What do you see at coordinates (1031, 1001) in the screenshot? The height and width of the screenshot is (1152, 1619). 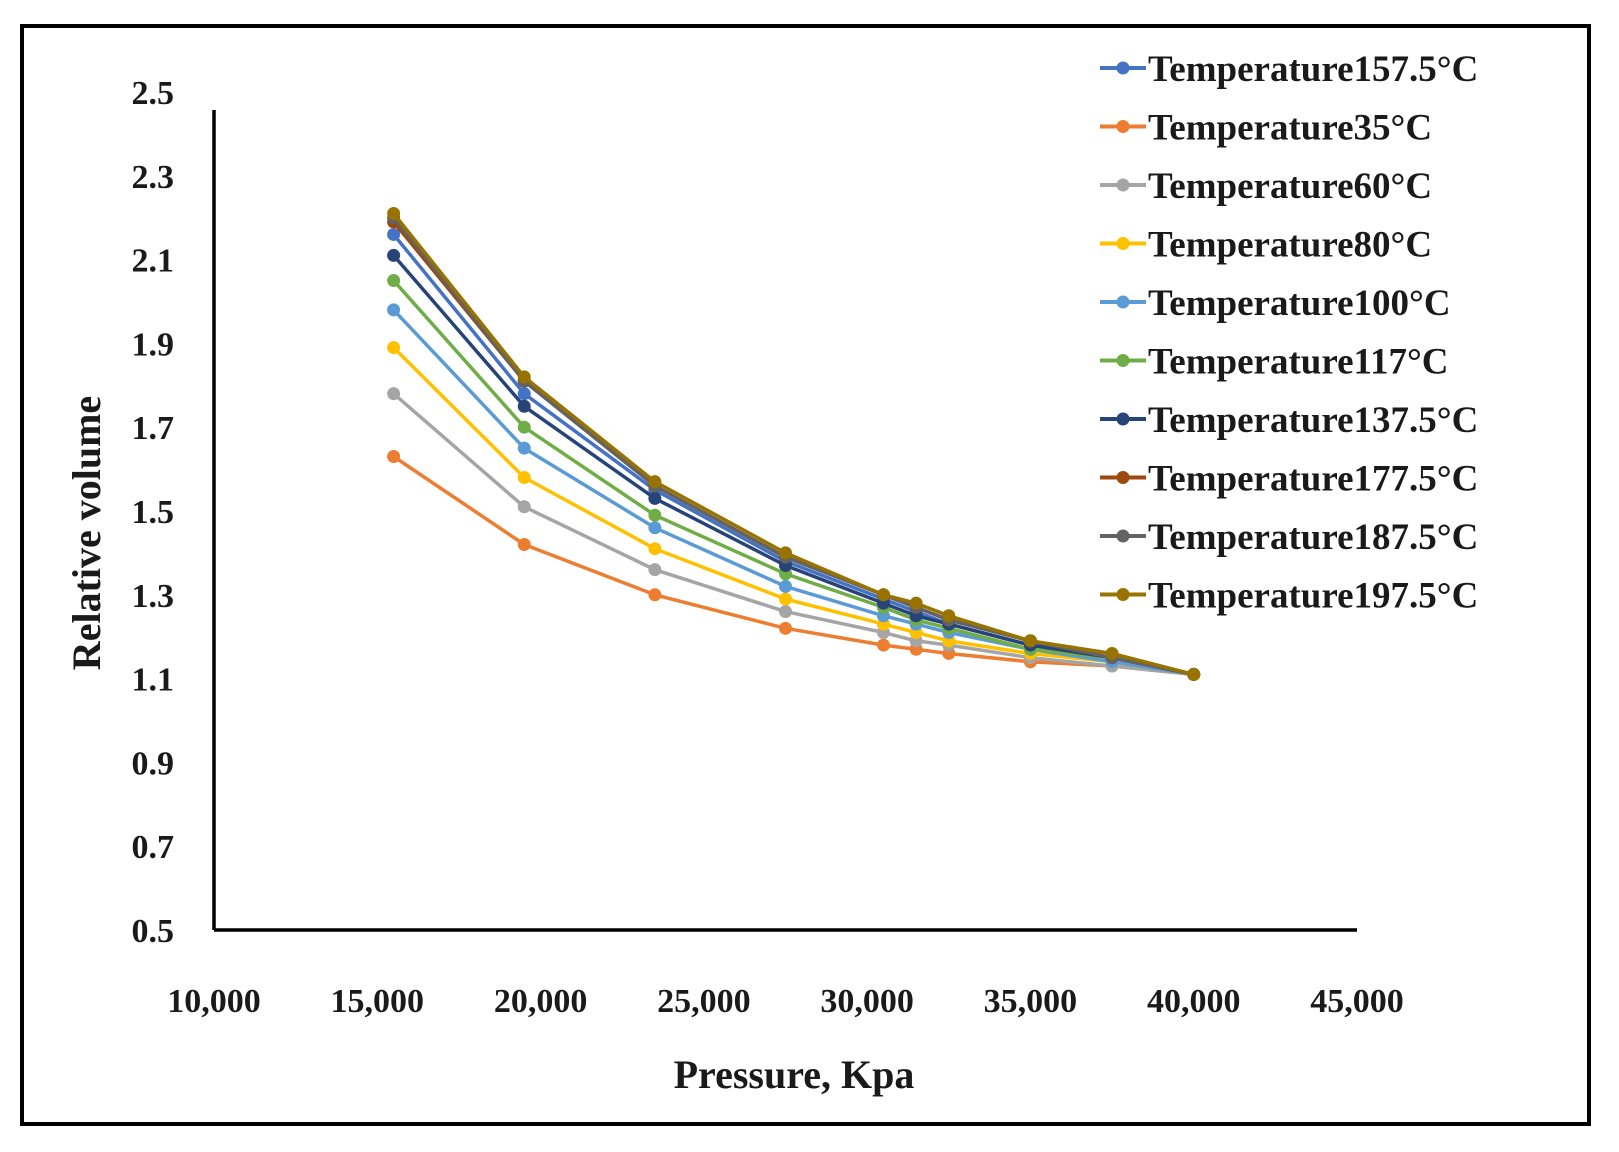 I see `x-tick-label: 35,000` at bounding box center [1031, 1001].